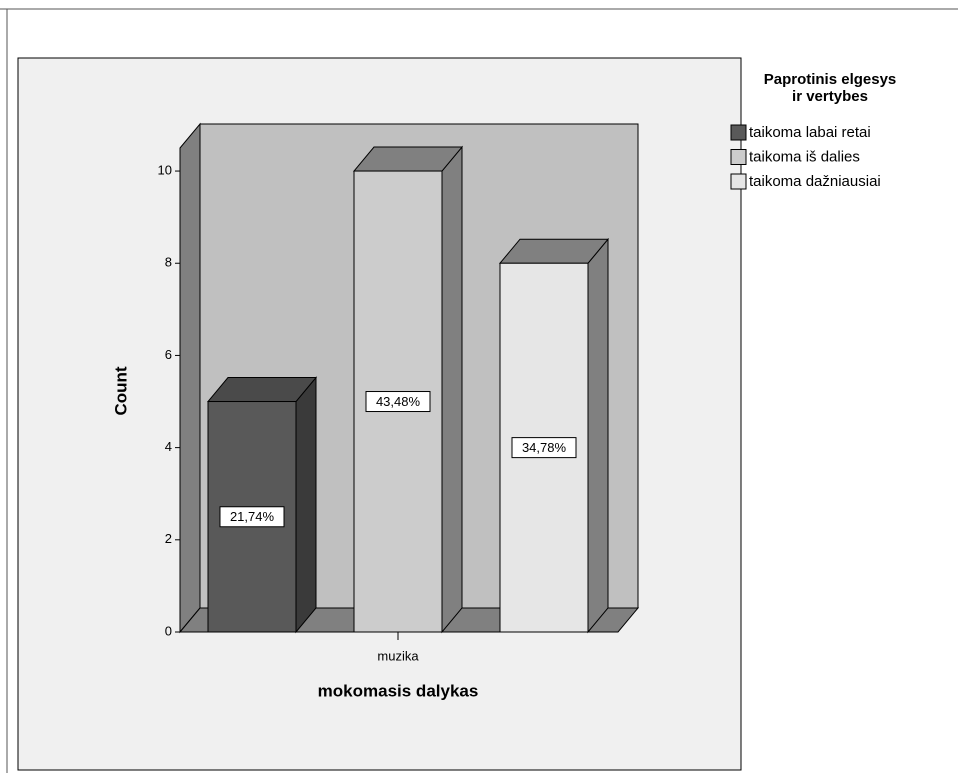 This screenshot has width=958, height=773. I want to click on y-tick-label: 6, so click(168, 354).